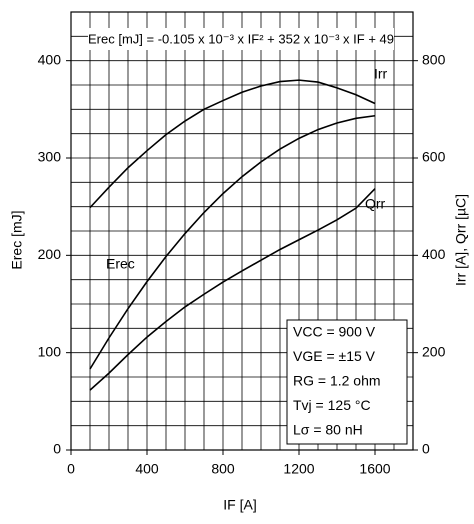  I want to click on y2-tick-label: 400, so click(434, 254).